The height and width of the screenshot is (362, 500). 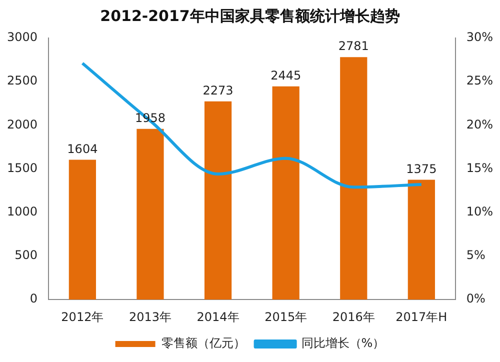 I want to click on y-tick-label: 2500, so click(x=22, y=81).